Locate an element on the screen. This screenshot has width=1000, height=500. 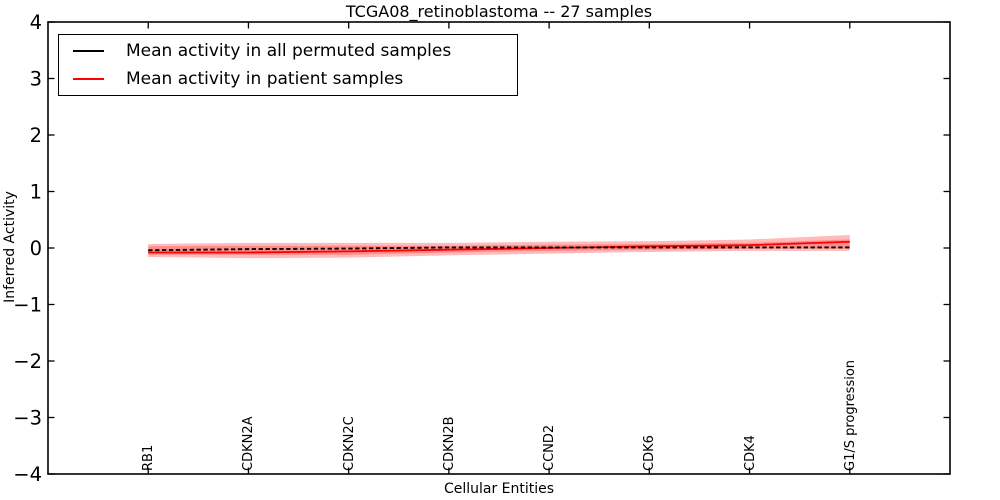
x-tick-label: CDKN2A is located at coordinates (249, 443).